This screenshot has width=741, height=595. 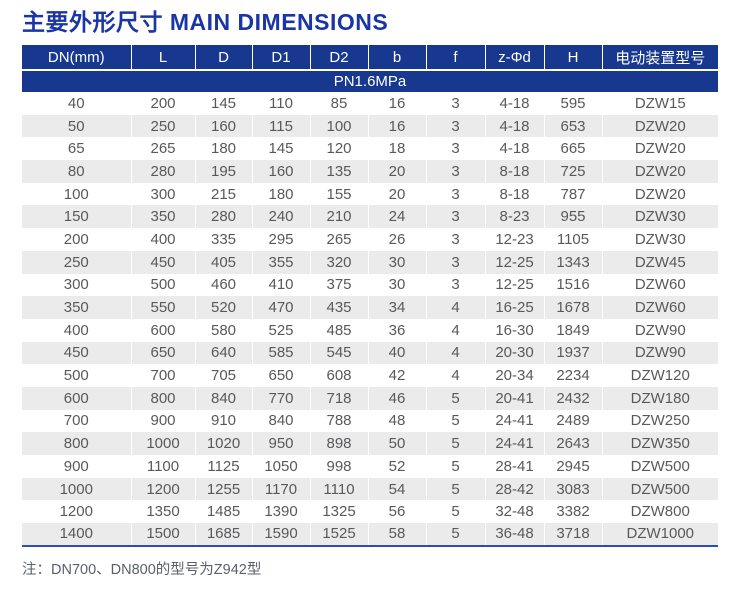 What do you see at coordinates (397, 443) in the screenshot?
I see `table-cell: 50` at bounding box center [397, 443].